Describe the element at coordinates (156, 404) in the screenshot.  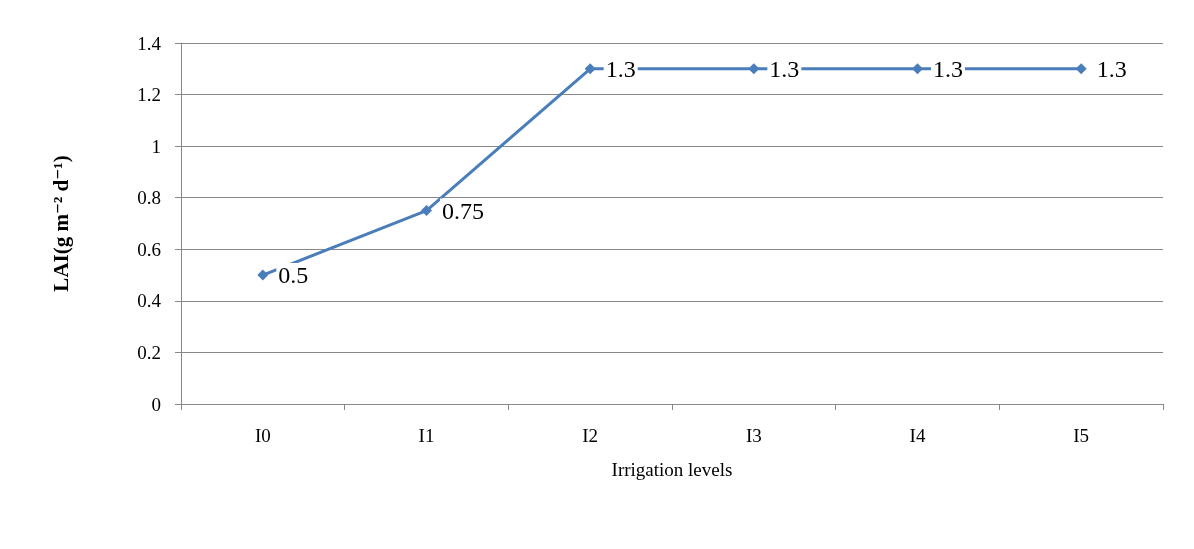
I see `y-tick-label: 0` at that location.